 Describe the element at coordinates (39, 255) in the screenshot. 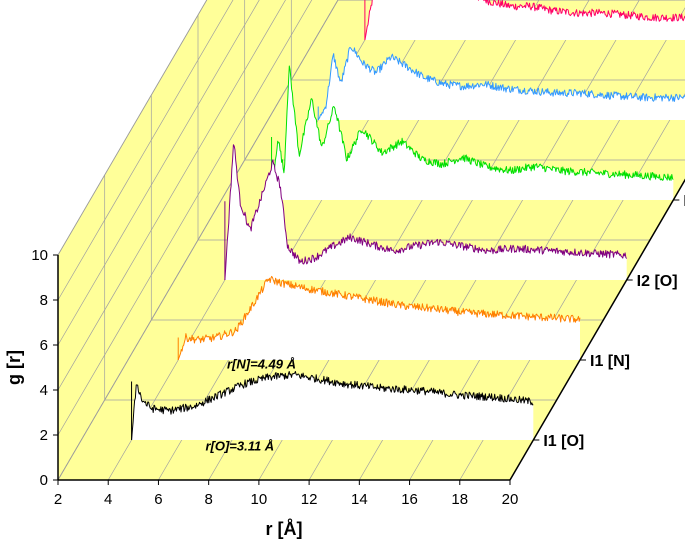

I see `y-tick-label: 10` at that location.